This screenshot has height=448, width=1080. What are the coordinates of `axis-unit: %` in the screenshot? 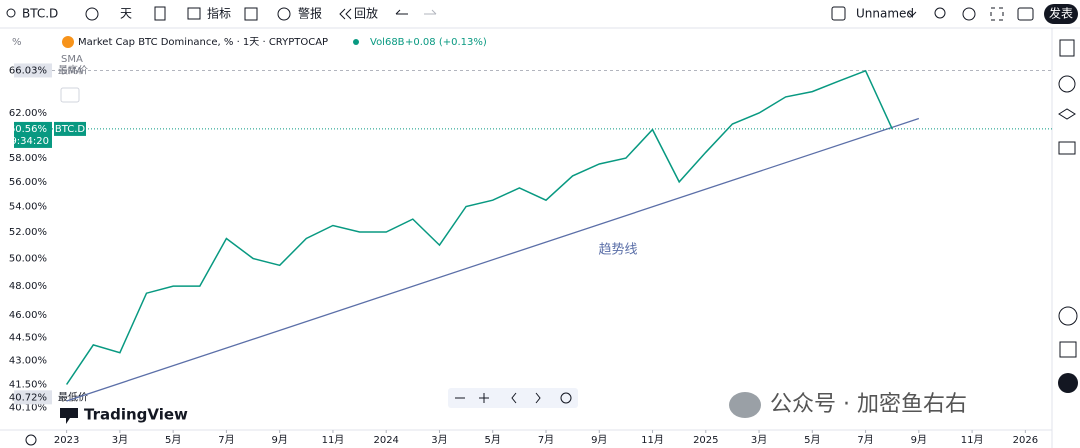 It's located at (17, 42).